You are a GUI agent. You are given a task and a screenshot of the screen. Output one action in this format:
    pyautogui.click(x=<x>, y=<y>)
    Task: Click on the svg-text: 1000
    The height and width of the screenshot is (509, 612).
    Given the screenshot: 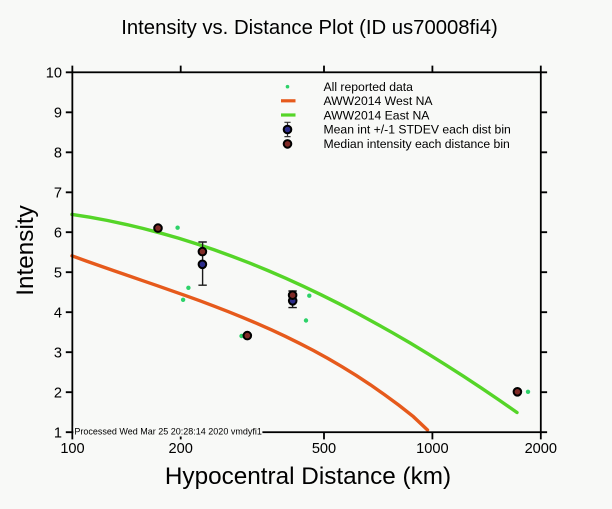 What is the action you would take?
    pyautogui.click(x=432, y=449)
    